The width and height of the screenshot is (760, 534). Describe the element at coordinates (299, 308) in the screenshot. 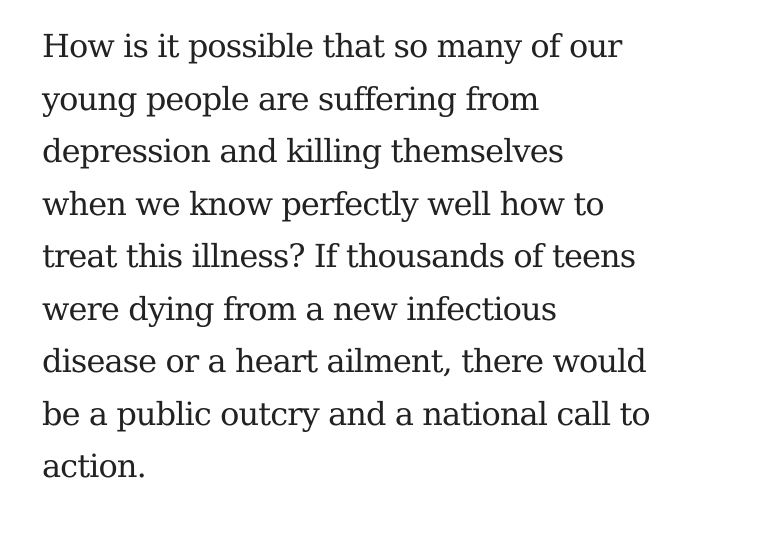

I see `paragraph-line: were dying from a new infectious` at that location.